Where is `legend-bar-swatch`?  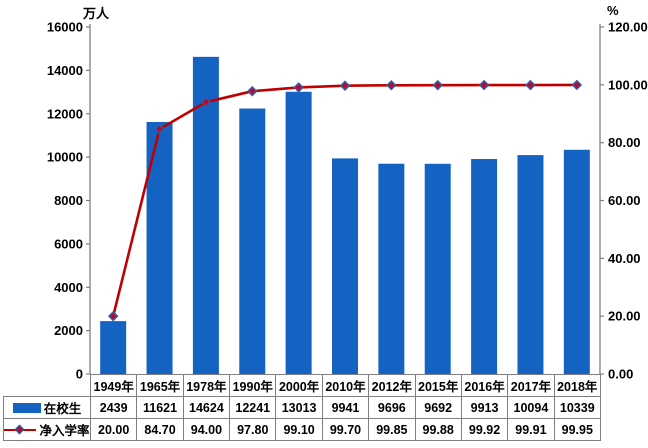
legend-bar-swatch is located at coordinates (26, 407).